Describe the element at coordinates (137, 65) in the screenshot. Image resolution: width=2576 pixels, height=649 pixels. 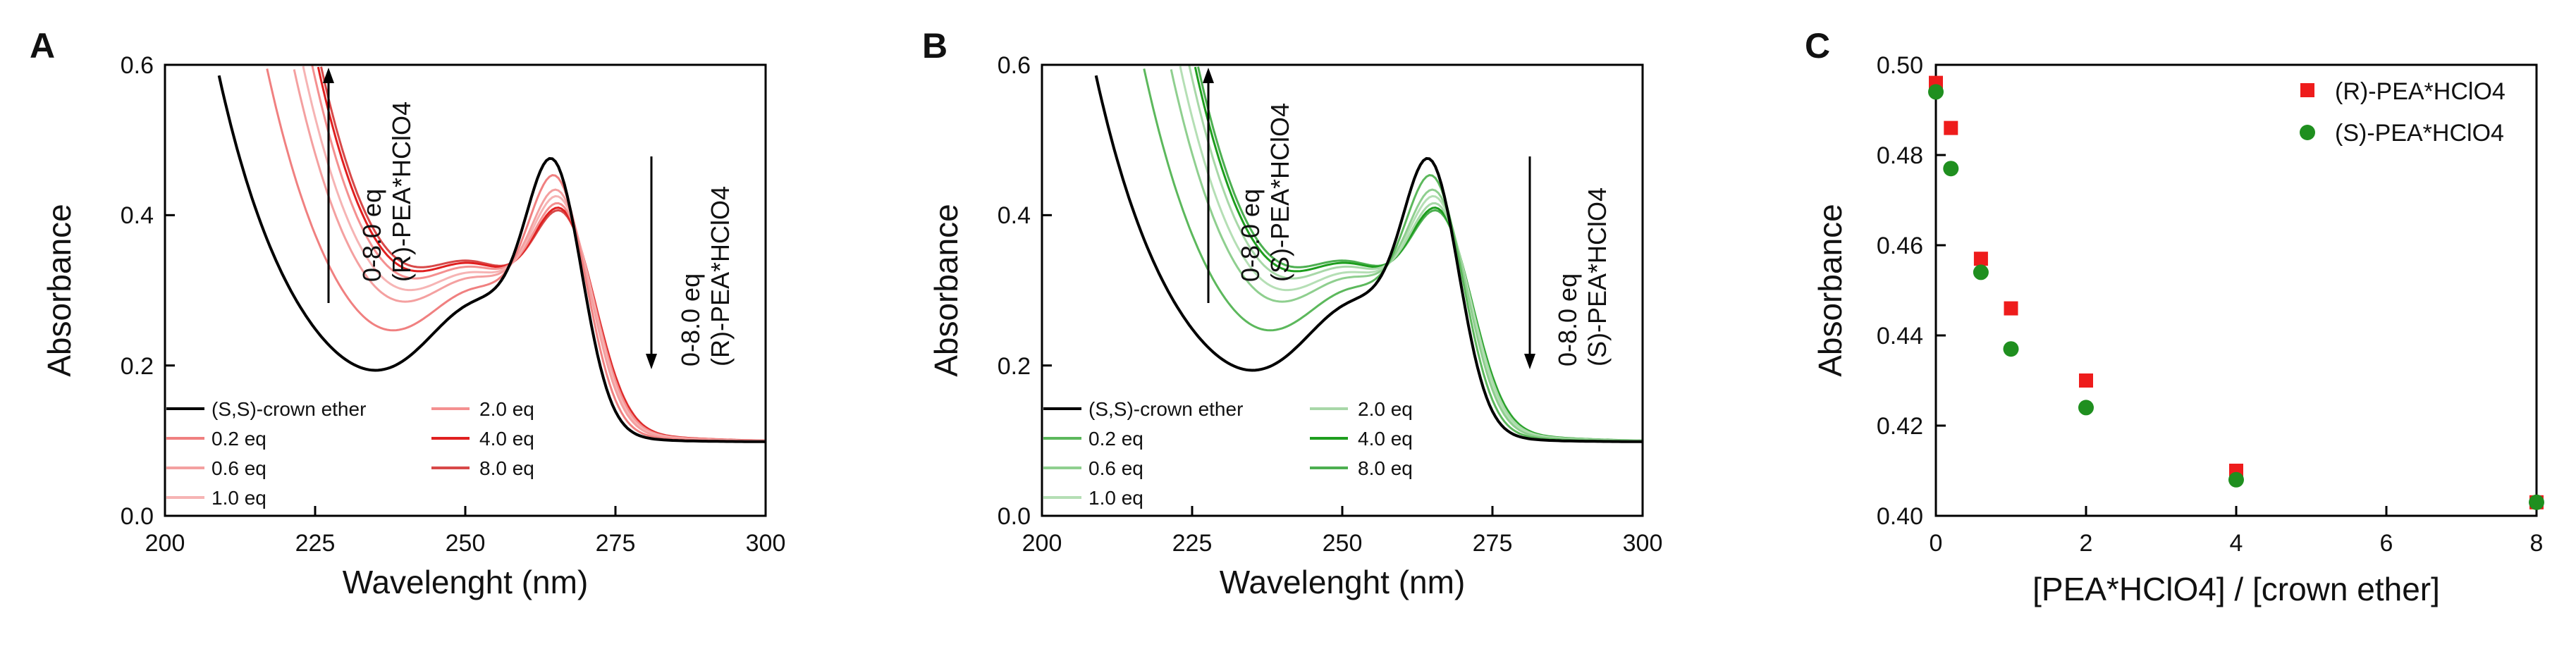
I see `panel-a-ytick-label: 0.6` at that location.